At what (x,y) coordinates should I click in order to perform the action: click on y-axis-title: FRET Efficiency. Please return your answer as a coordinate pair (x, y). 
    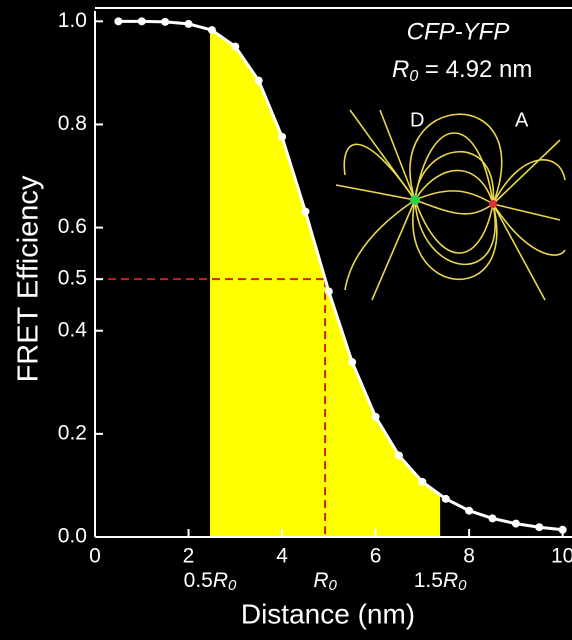
    Looking at the image, I should click on (29, 278).